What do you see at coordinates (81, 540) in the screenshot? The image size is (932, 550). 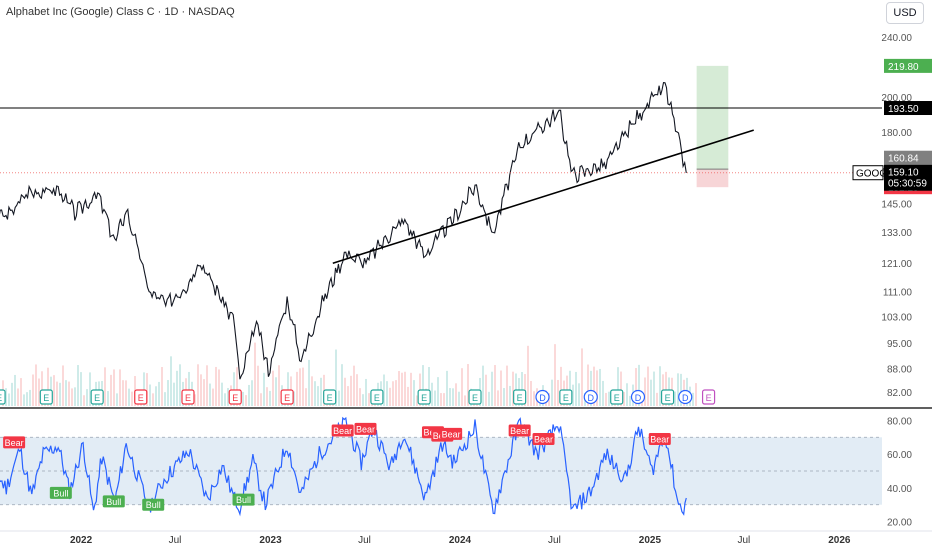 I see `time-tick-label: 2022` at bounding box center [81, 540].